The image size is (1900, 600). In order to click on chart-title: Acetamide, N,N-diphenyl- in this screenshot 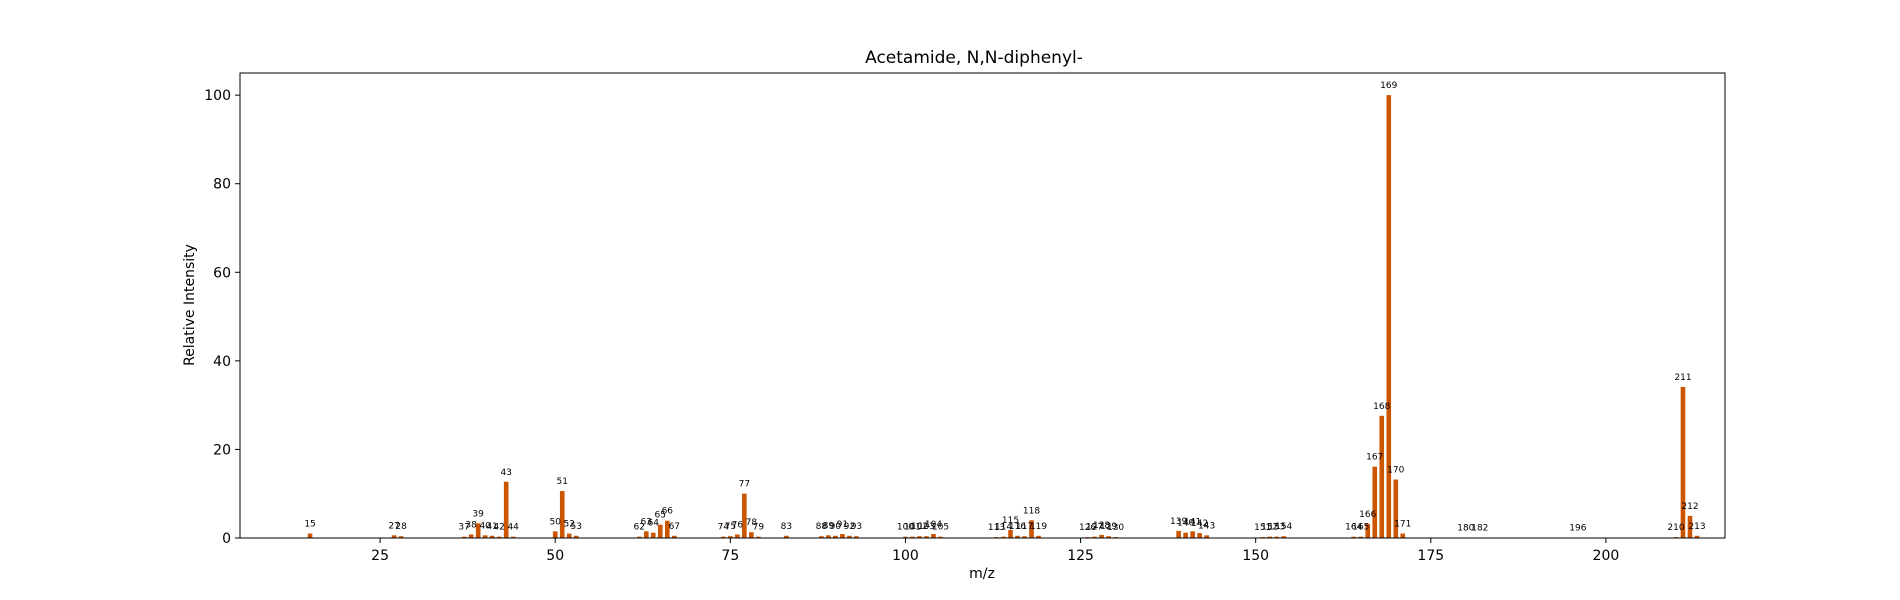, I will do `click(974, 58)`.